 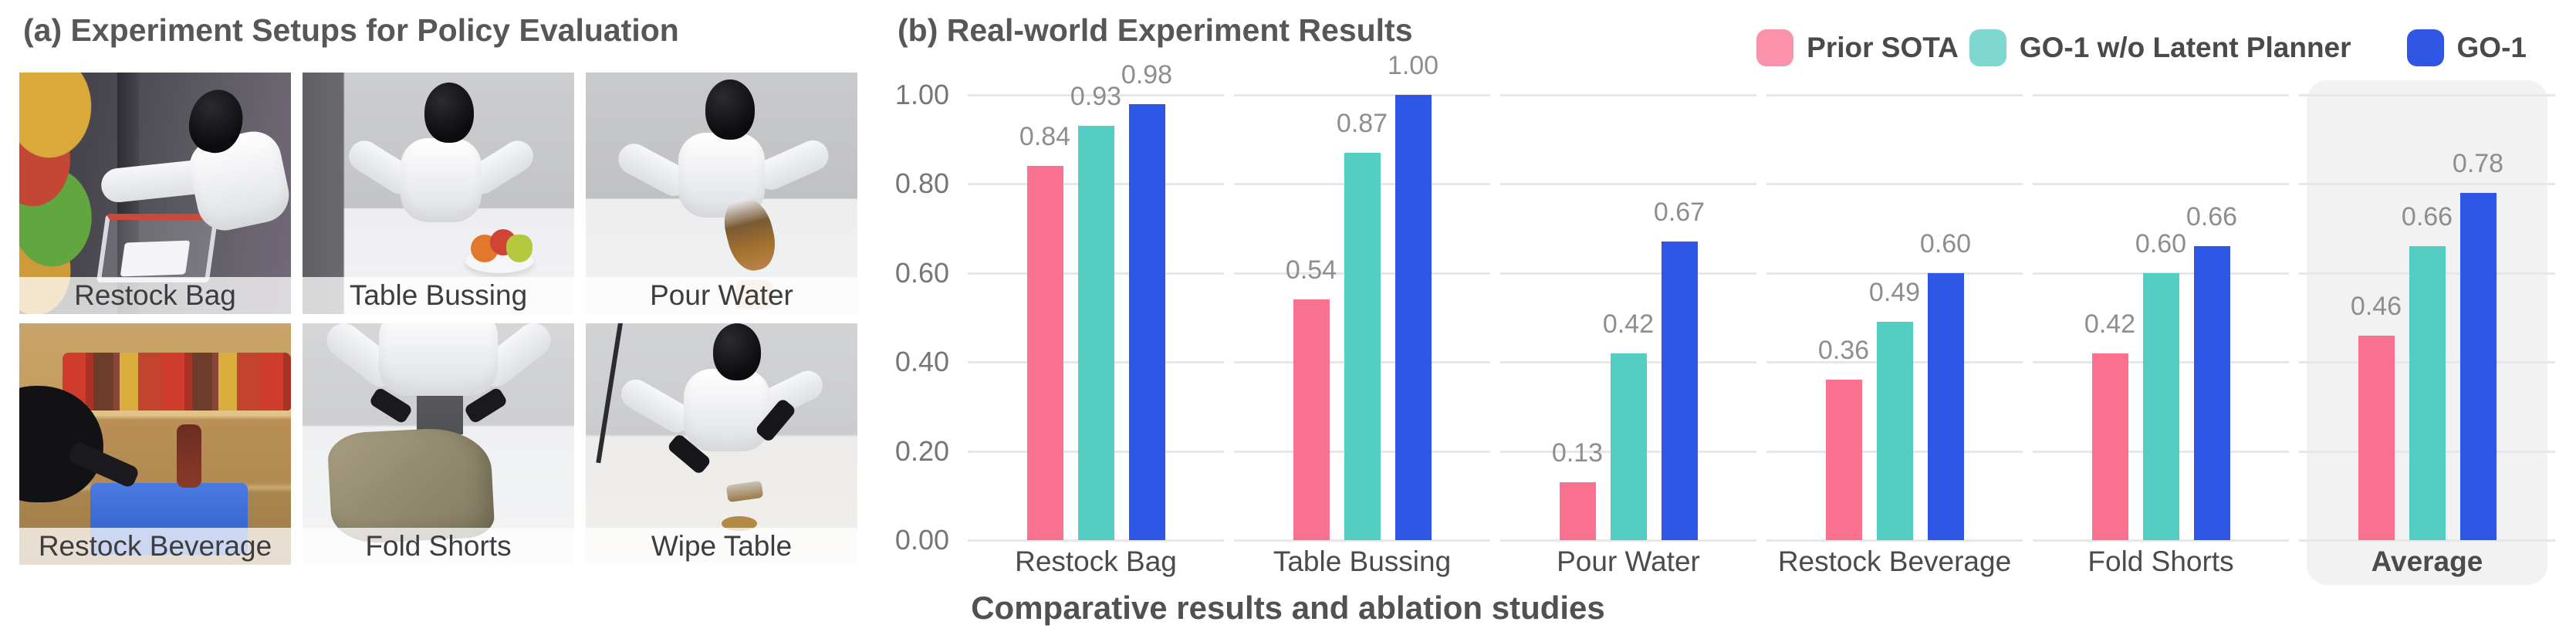 What do you see at coordinates (721, 193) in the screenshot?
I see `setup-photo-pour-water: Pour Water` at bounding box center [721, 193].